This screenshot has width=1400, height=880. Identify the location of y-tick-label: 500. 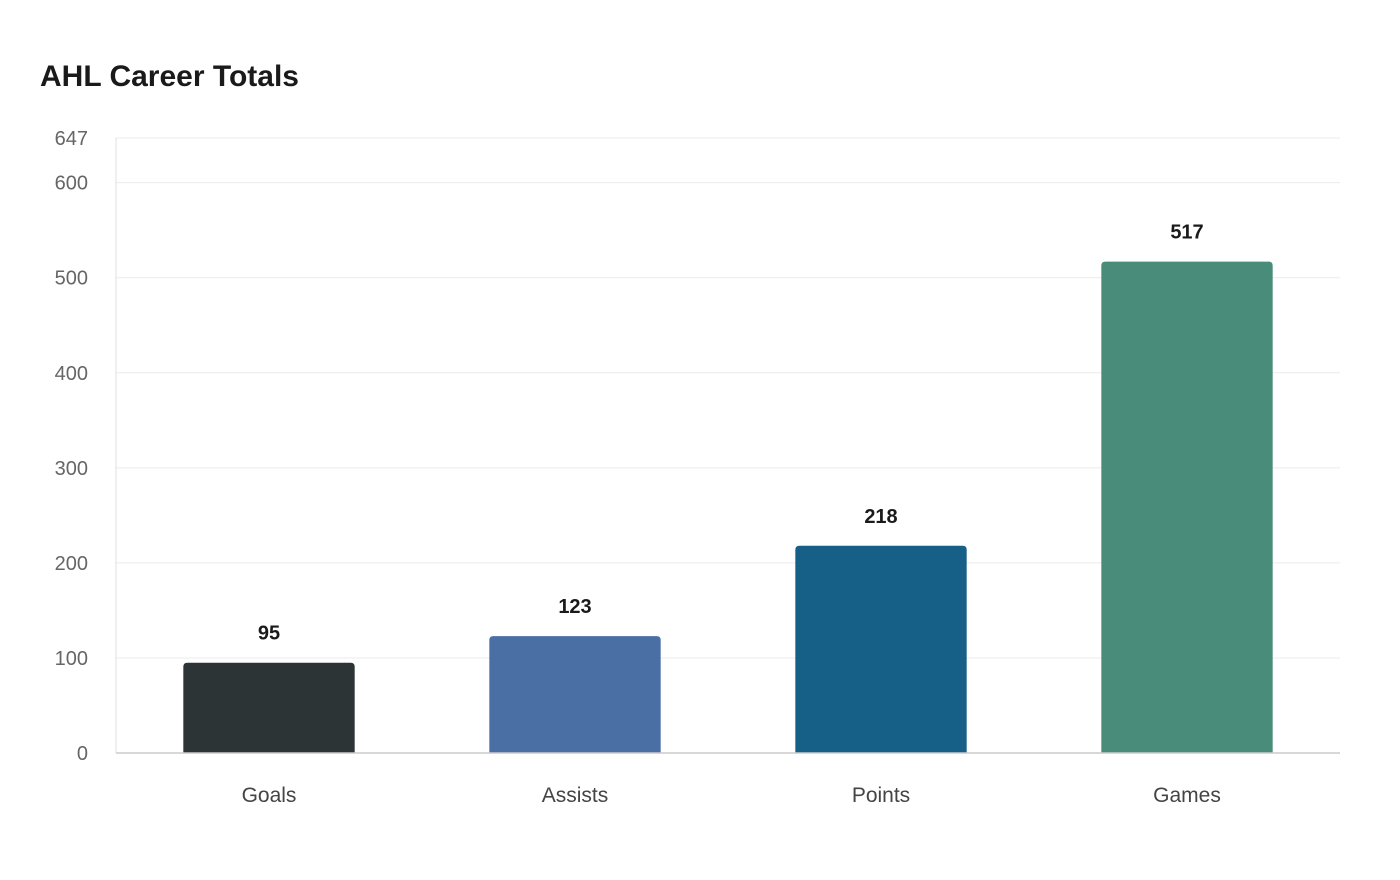
(71, 279).